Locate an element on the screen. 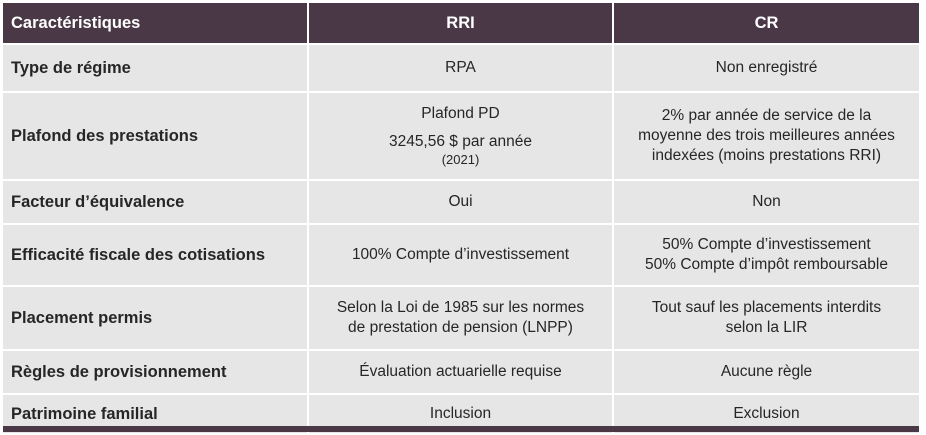 The height and width of the screenshot is (435, 926). rri-plafond-amount: 3245,56 $ par année is located at coordinates (460, 141).